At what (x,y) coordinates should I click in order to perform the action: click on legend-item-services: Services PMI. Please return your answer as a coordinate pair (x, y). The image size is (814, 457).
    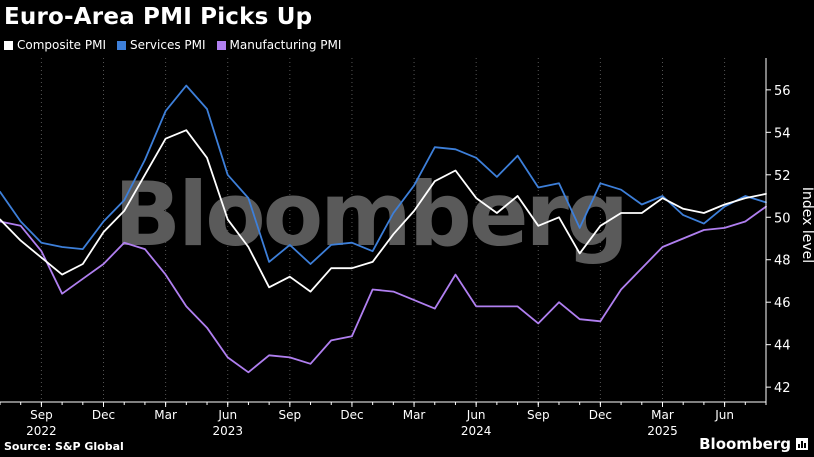
    Looking at the image, I should click on (161, 45).